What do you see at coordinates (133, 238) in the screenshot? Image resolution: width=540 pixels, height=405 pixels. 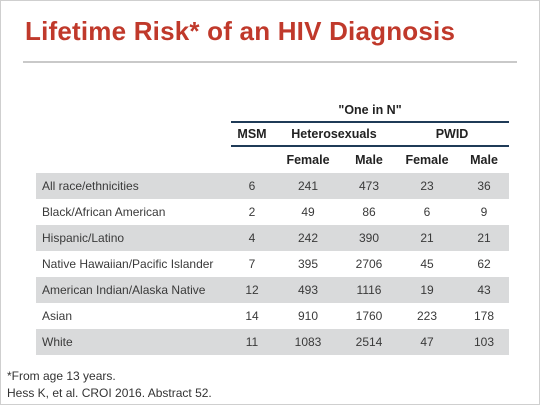 I see `row-label: Hispanic/Latino` at bounding box center [133, 238].